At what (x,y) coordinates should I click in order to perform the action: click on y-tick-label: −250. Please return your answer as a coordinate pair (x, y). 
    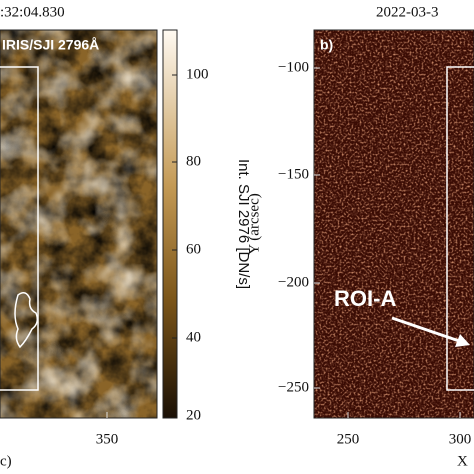
    Looking at the image, I should click on (293, 387).